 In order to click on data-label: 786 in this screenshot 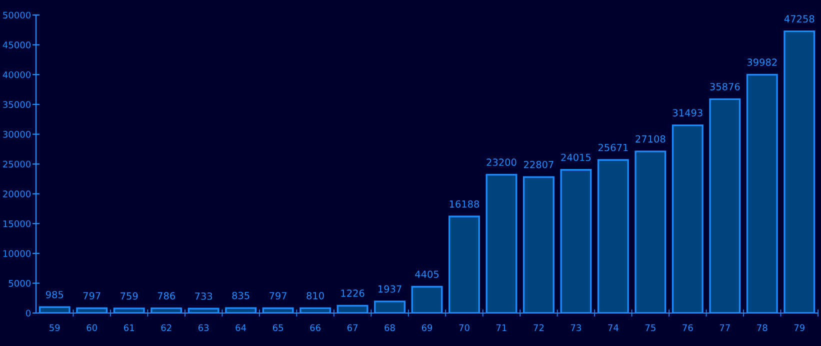, I will do `click(166, 296)`.